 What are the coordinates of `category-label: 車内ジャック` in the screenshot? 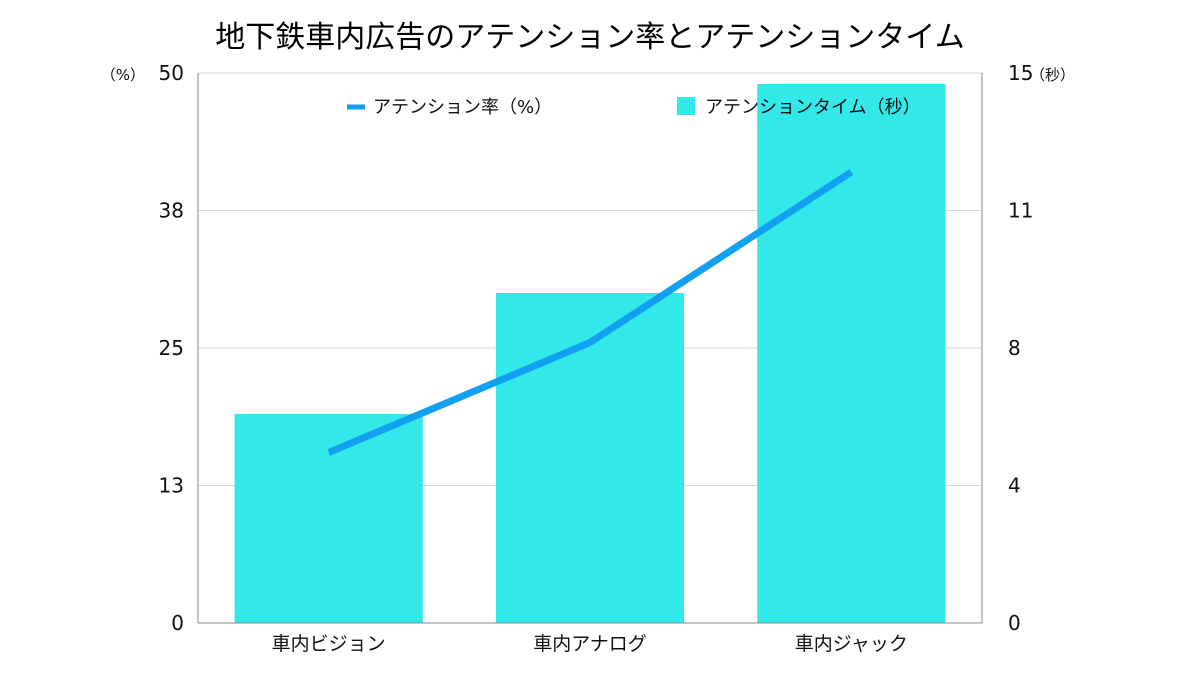 It's located at (851, 644).